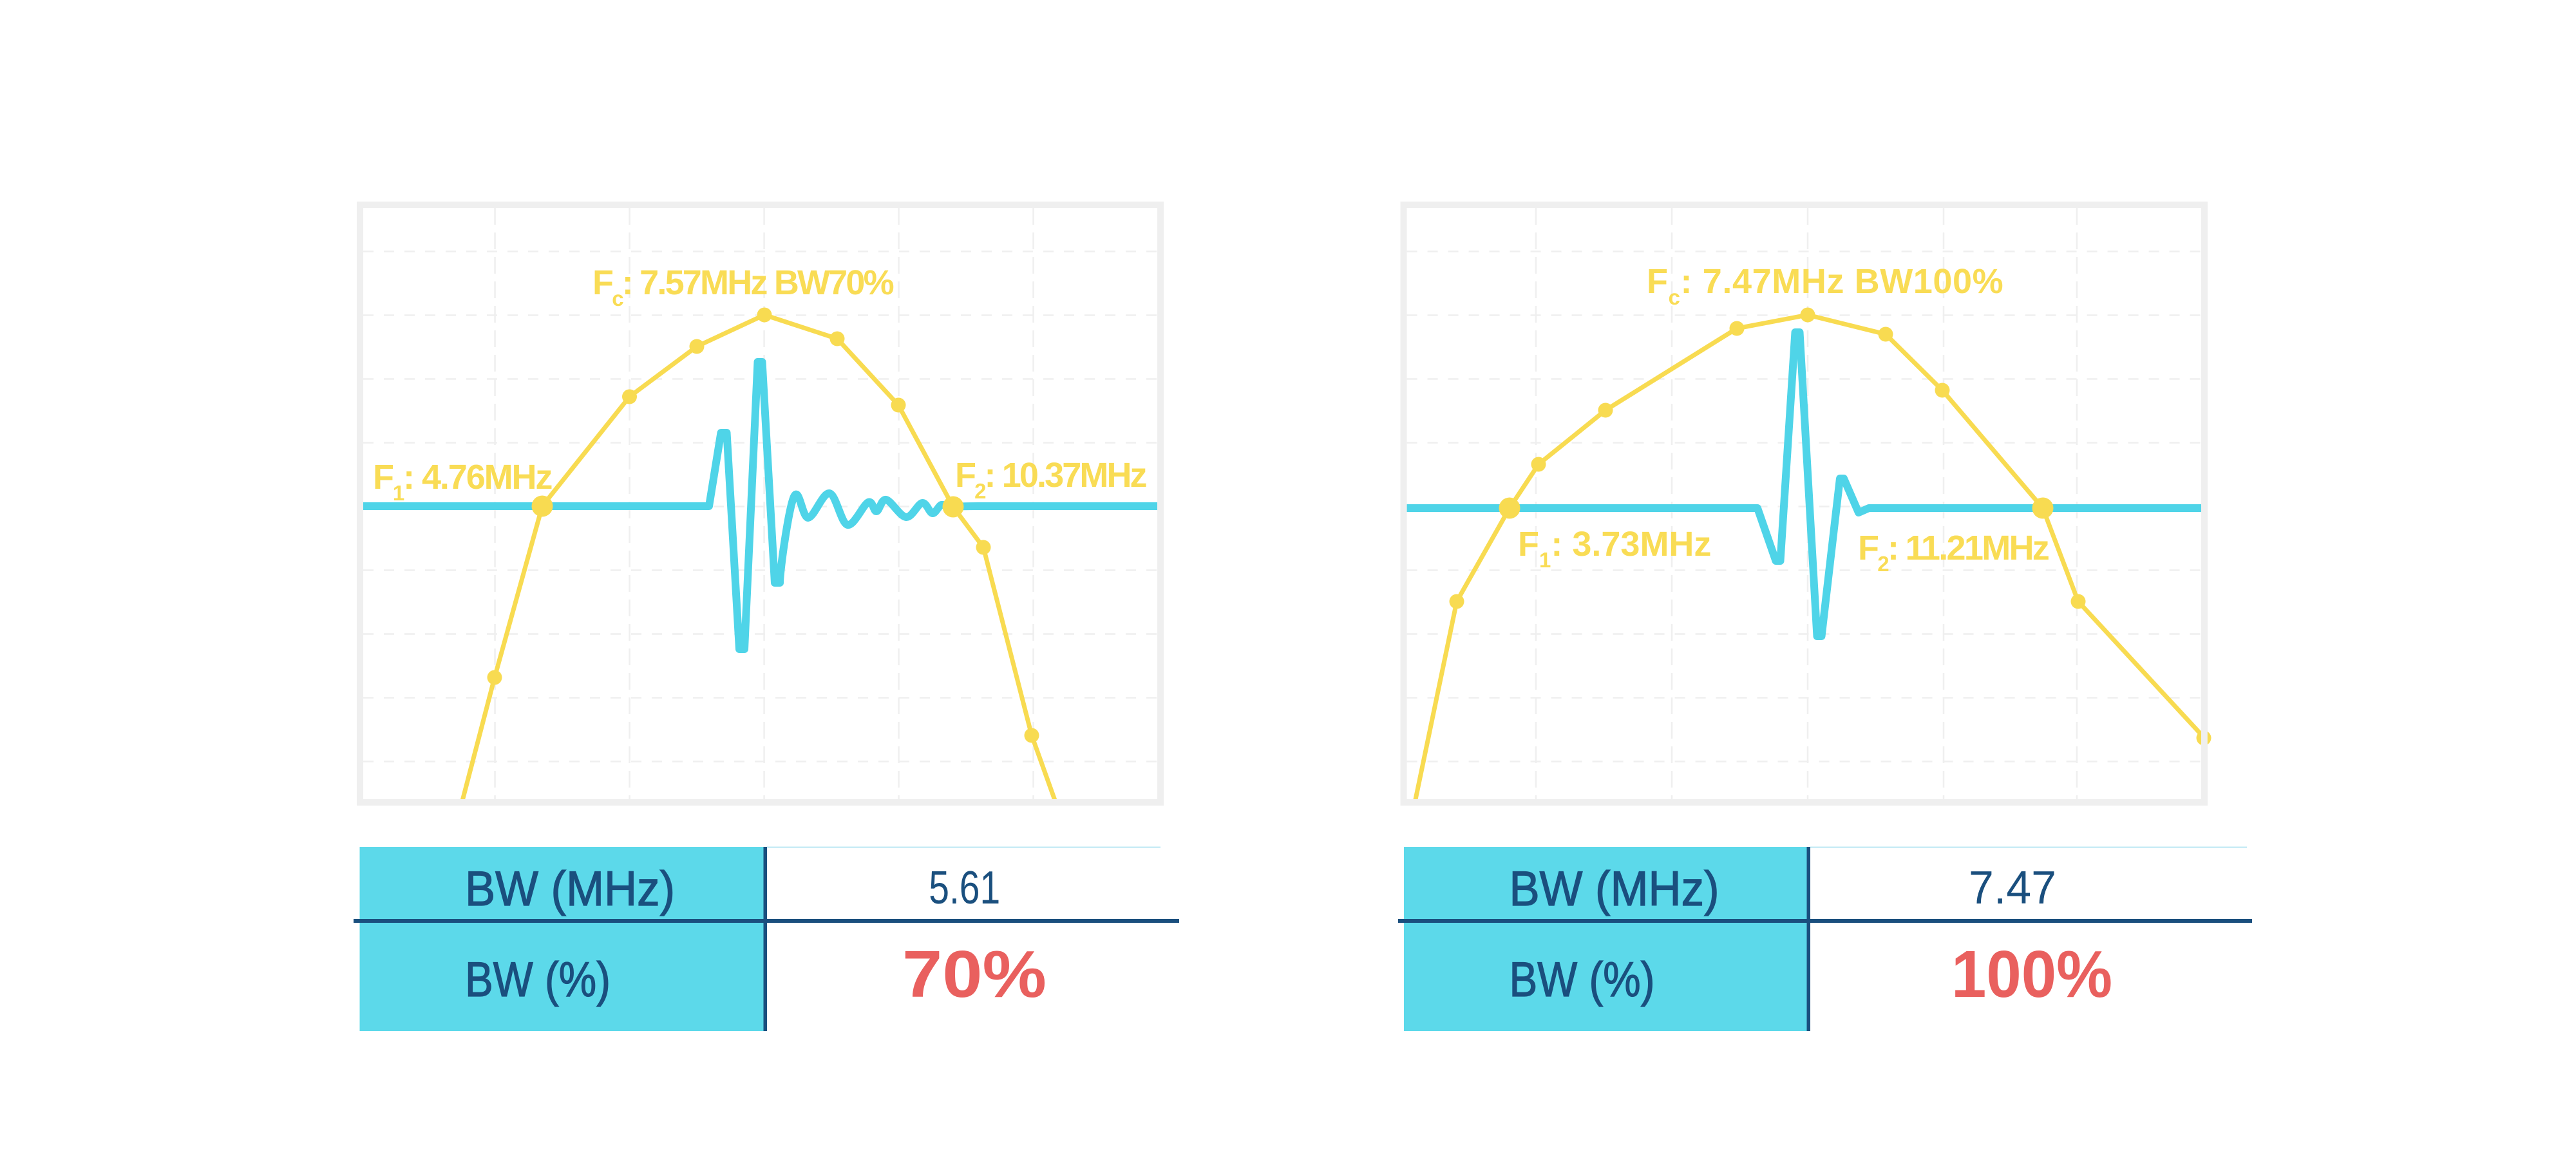 The width and height of the screenshot is (2576, 1154). What do you see at coordinates (2012, 888) in the screenshot?
I see `svg-text: 7.47` at bounding box center [2012, 888].